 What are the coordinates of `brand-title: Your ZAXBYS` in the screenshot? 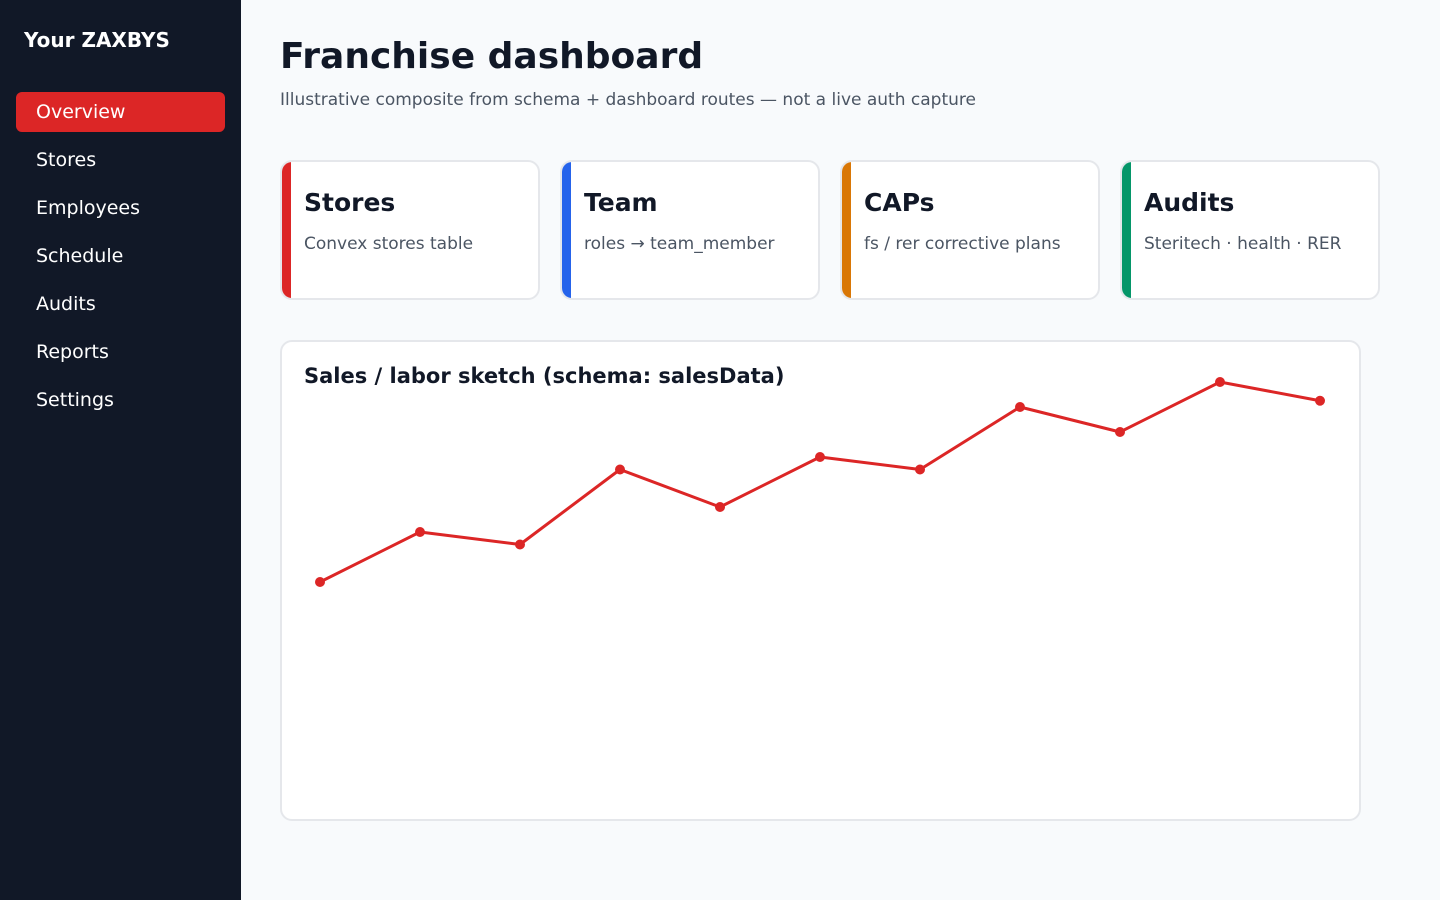 It's located at (97, 40).